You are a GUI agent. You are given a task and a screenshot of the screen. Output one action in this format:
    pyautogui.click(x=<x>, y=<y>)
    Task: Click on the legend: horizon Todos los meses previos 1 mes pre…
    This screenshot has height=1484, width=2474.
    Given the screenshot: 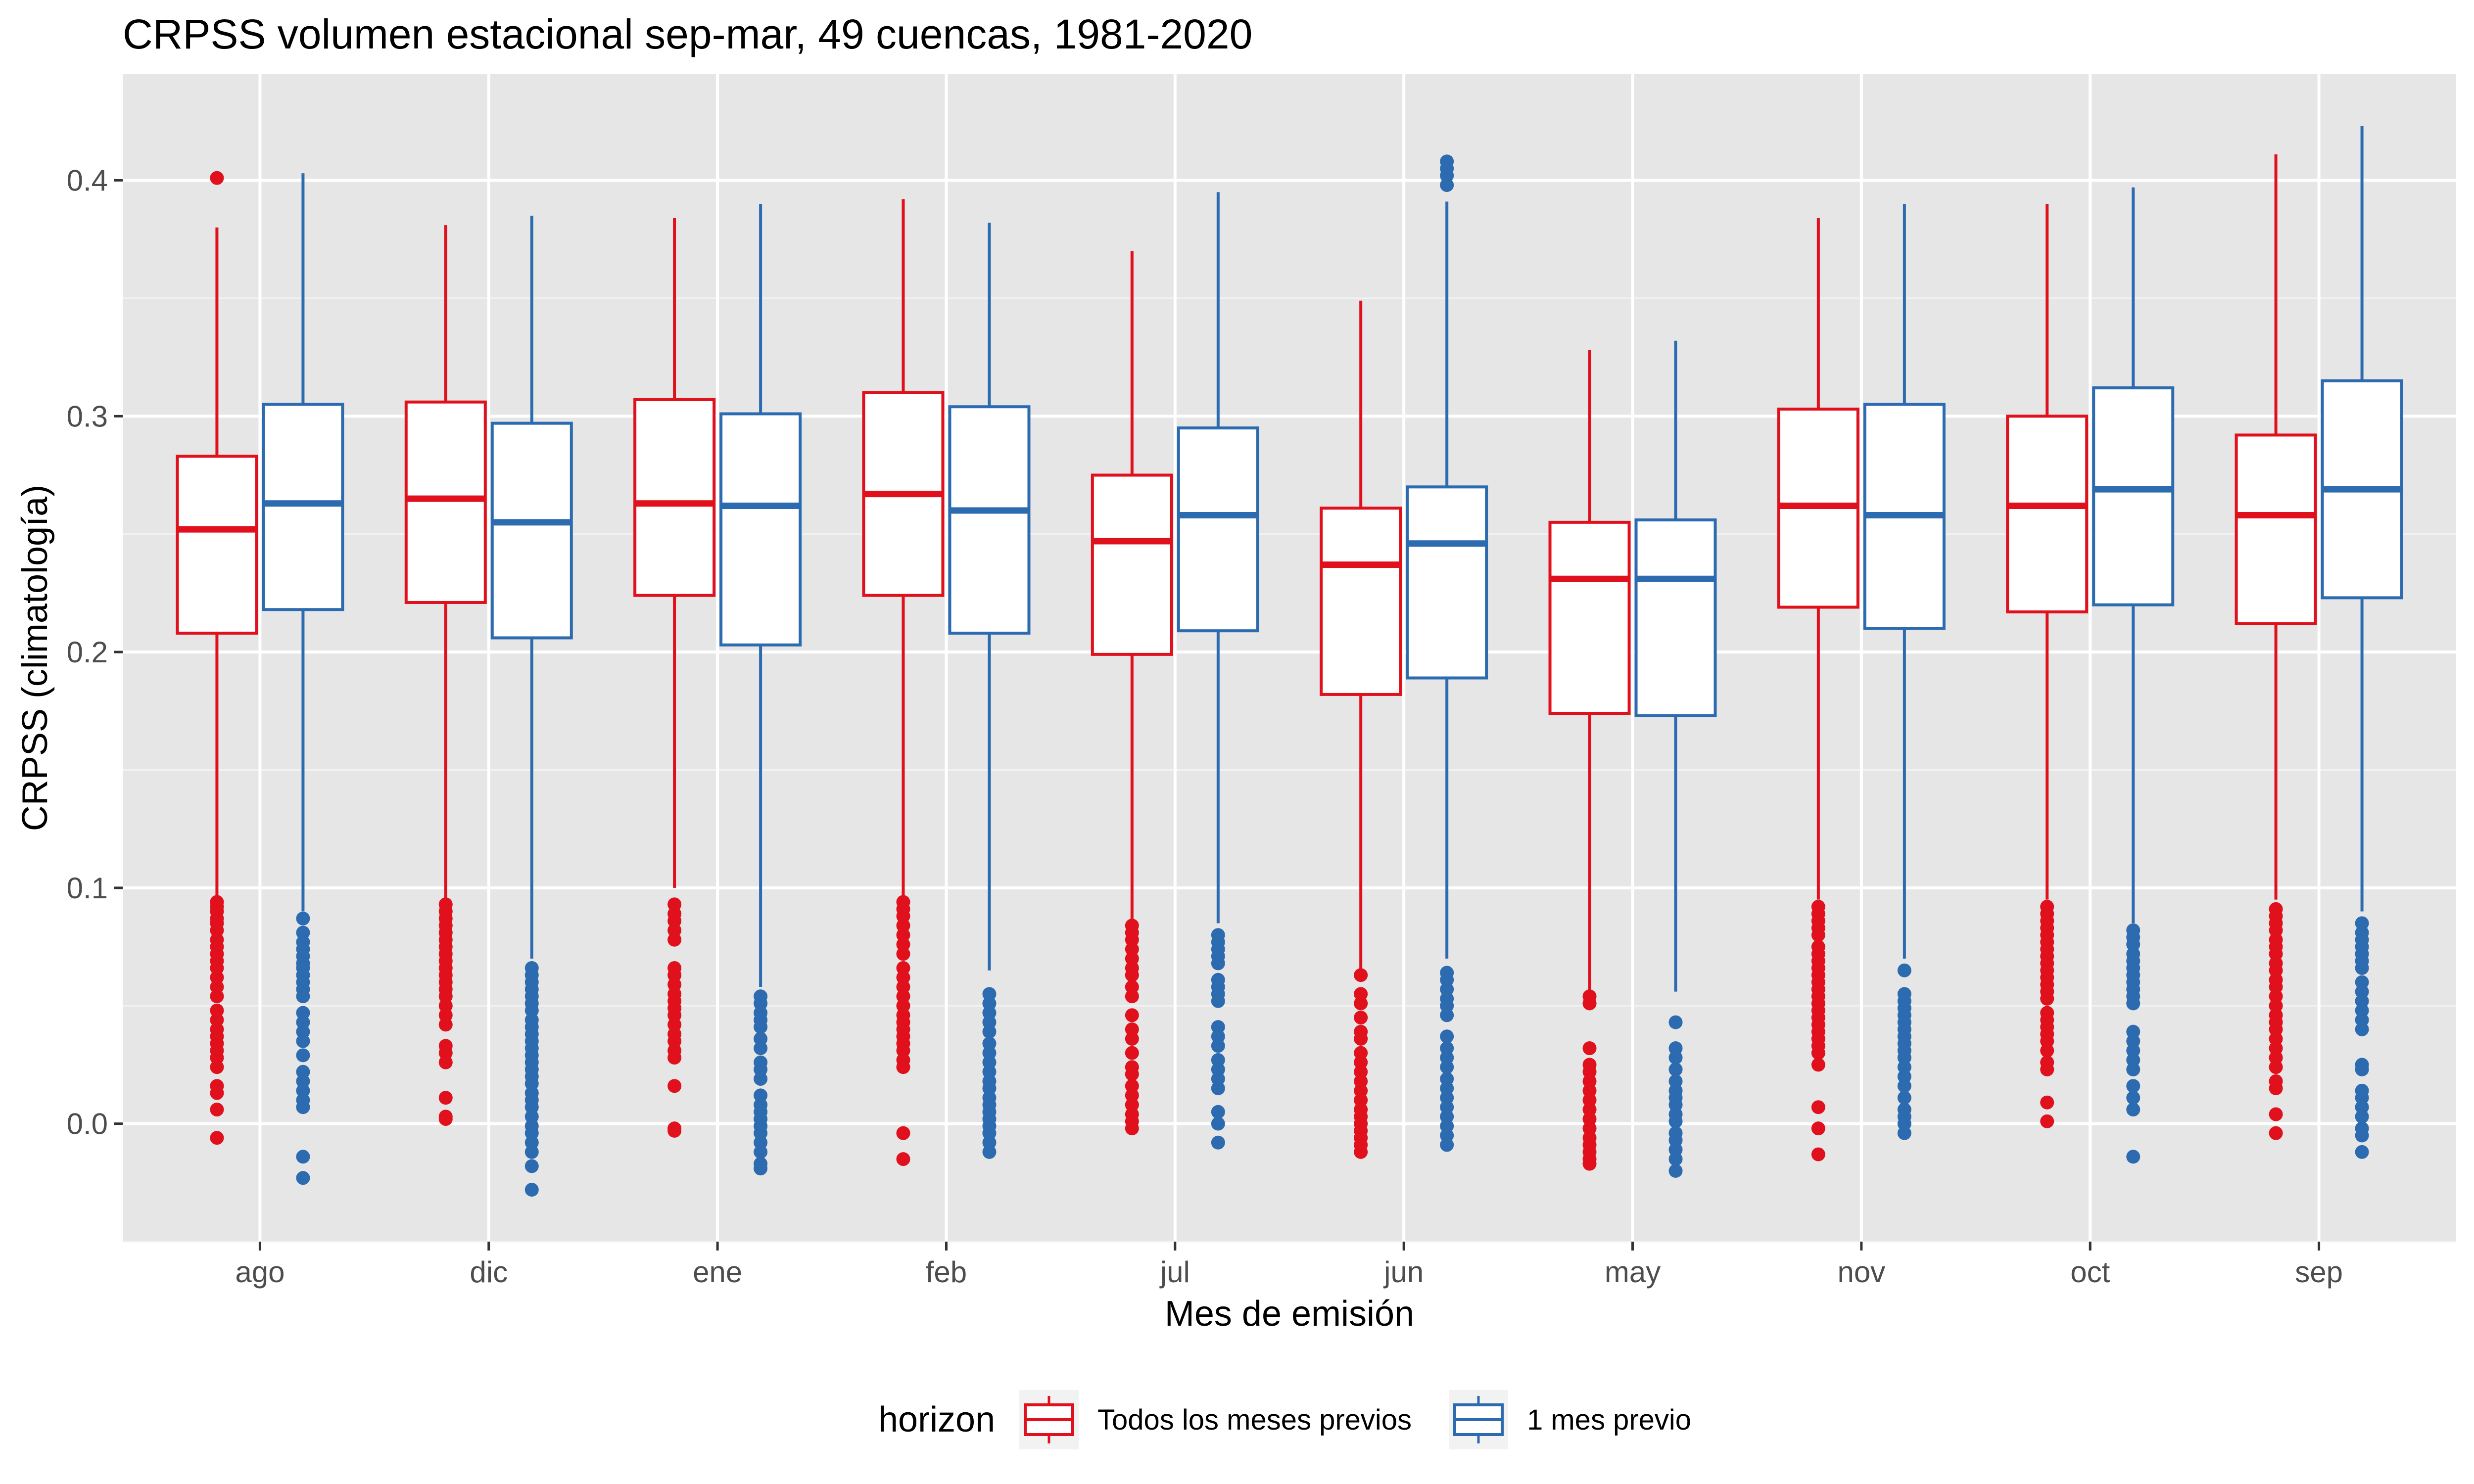 What is the action you would take?
    pyautogui.click(x=1285, y=1419)
    